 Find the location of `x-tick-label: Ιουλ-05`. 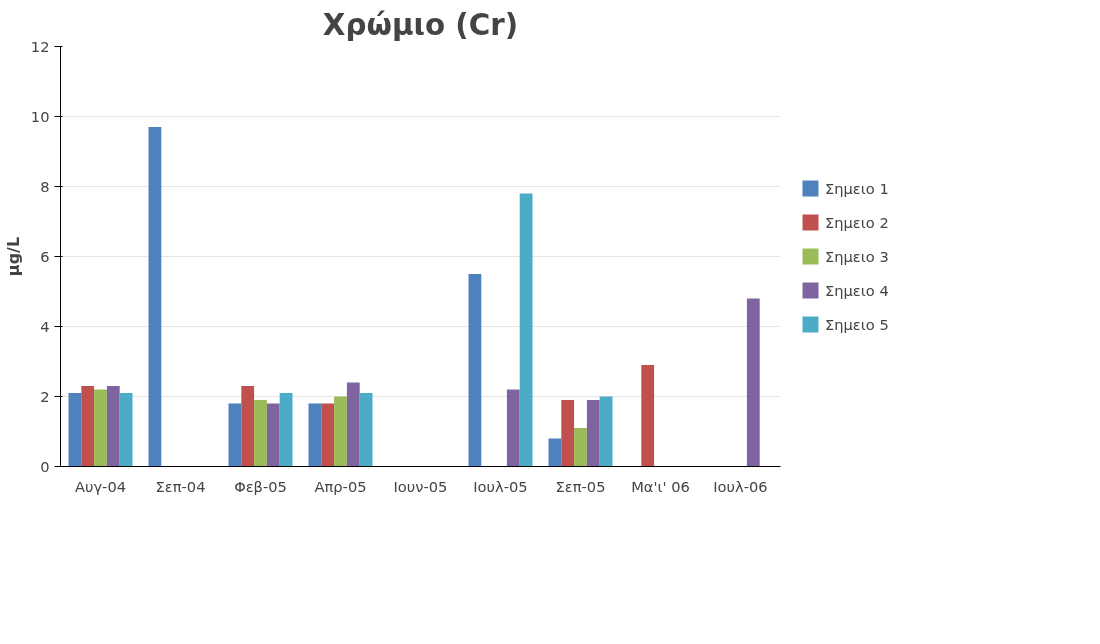

x-tick-label: Ιουλ-05 is located at coordinates (500, 486).